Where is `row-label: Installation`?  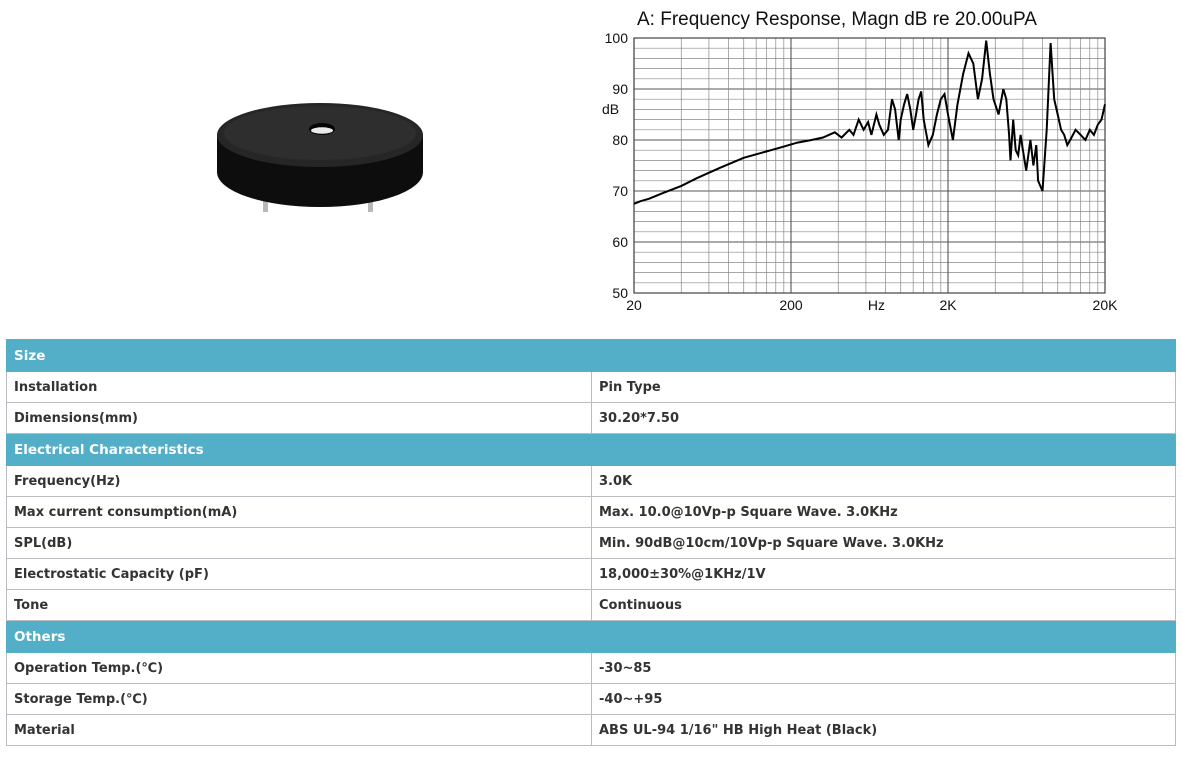
row-label: Installation is located at coordinates (299, 387).